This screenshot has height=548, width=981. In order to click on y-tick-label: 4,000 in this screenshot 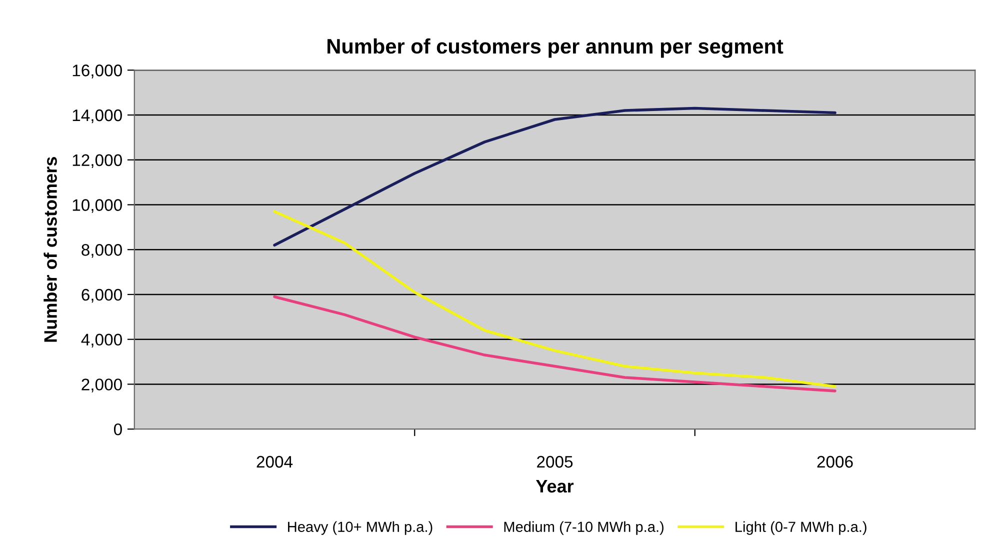, I will do `click(101, 341)`.